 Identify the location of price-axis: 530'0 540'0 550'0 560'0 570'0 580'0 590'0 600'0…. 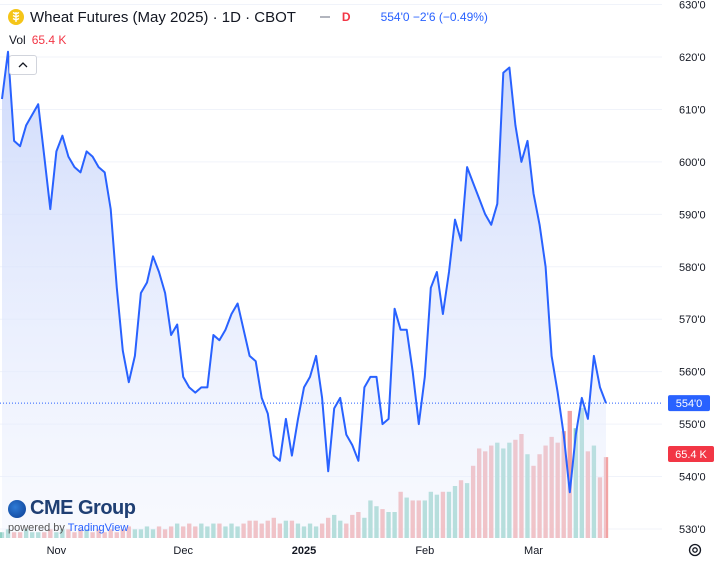
(692, 268).